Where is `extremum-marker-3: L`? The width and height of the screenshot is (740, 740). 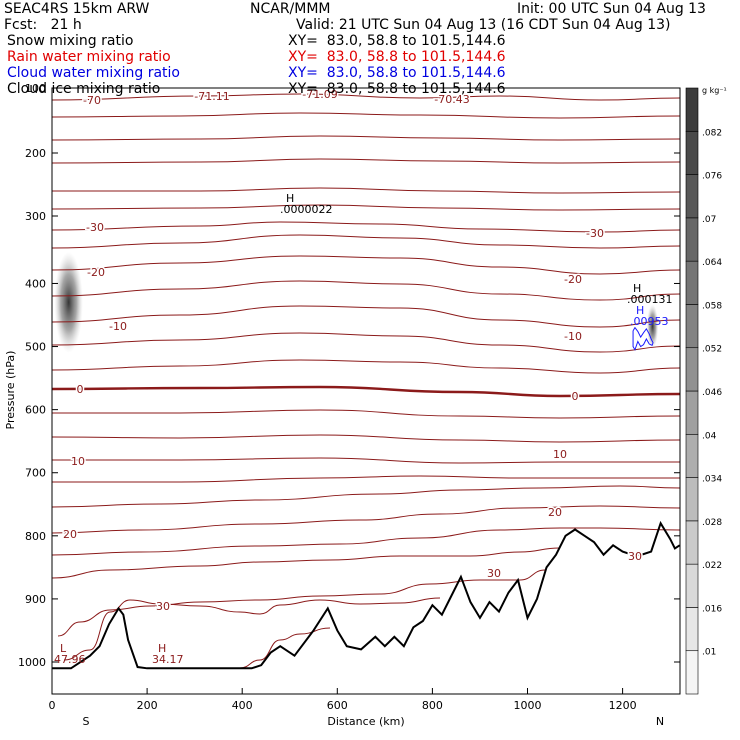
extremum-marker-3: L is located at coordinates (63, 648).